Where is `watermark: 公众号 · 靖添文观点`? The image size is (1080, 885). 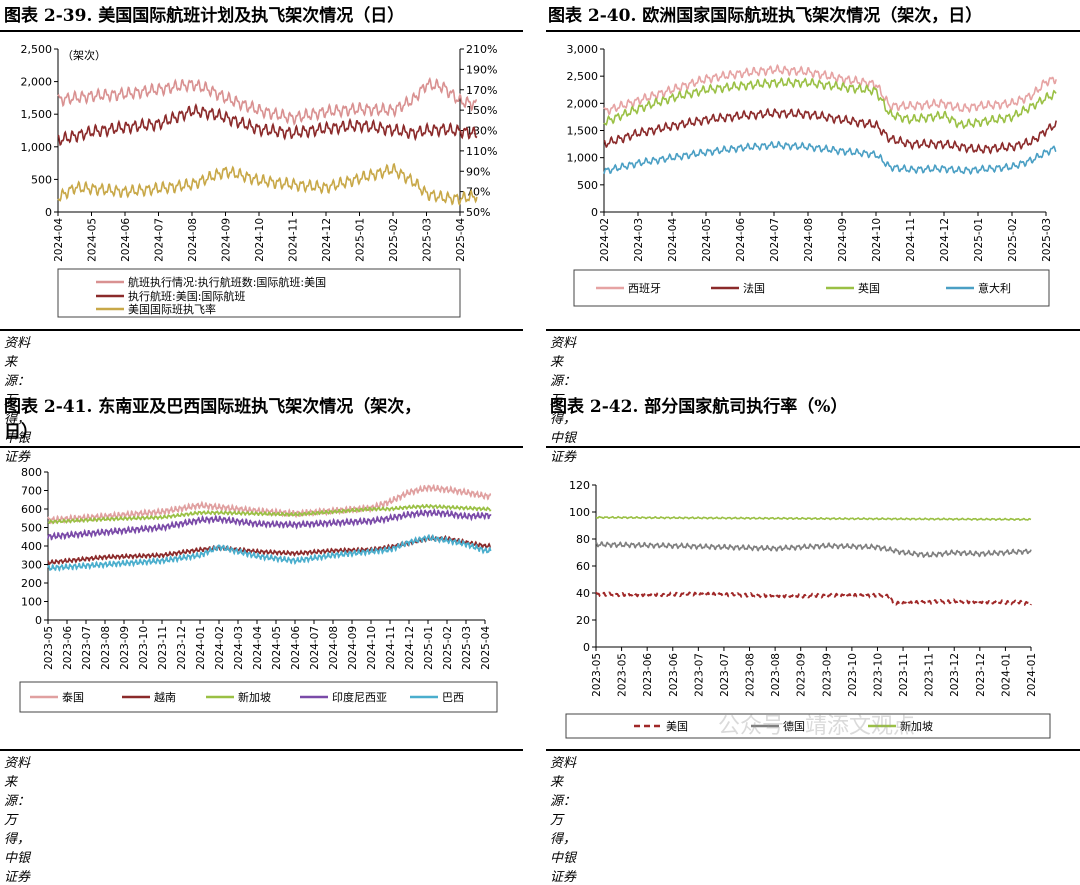
watermark: 公众号 · 靖添文观点 is located at coordinates (816, 726).